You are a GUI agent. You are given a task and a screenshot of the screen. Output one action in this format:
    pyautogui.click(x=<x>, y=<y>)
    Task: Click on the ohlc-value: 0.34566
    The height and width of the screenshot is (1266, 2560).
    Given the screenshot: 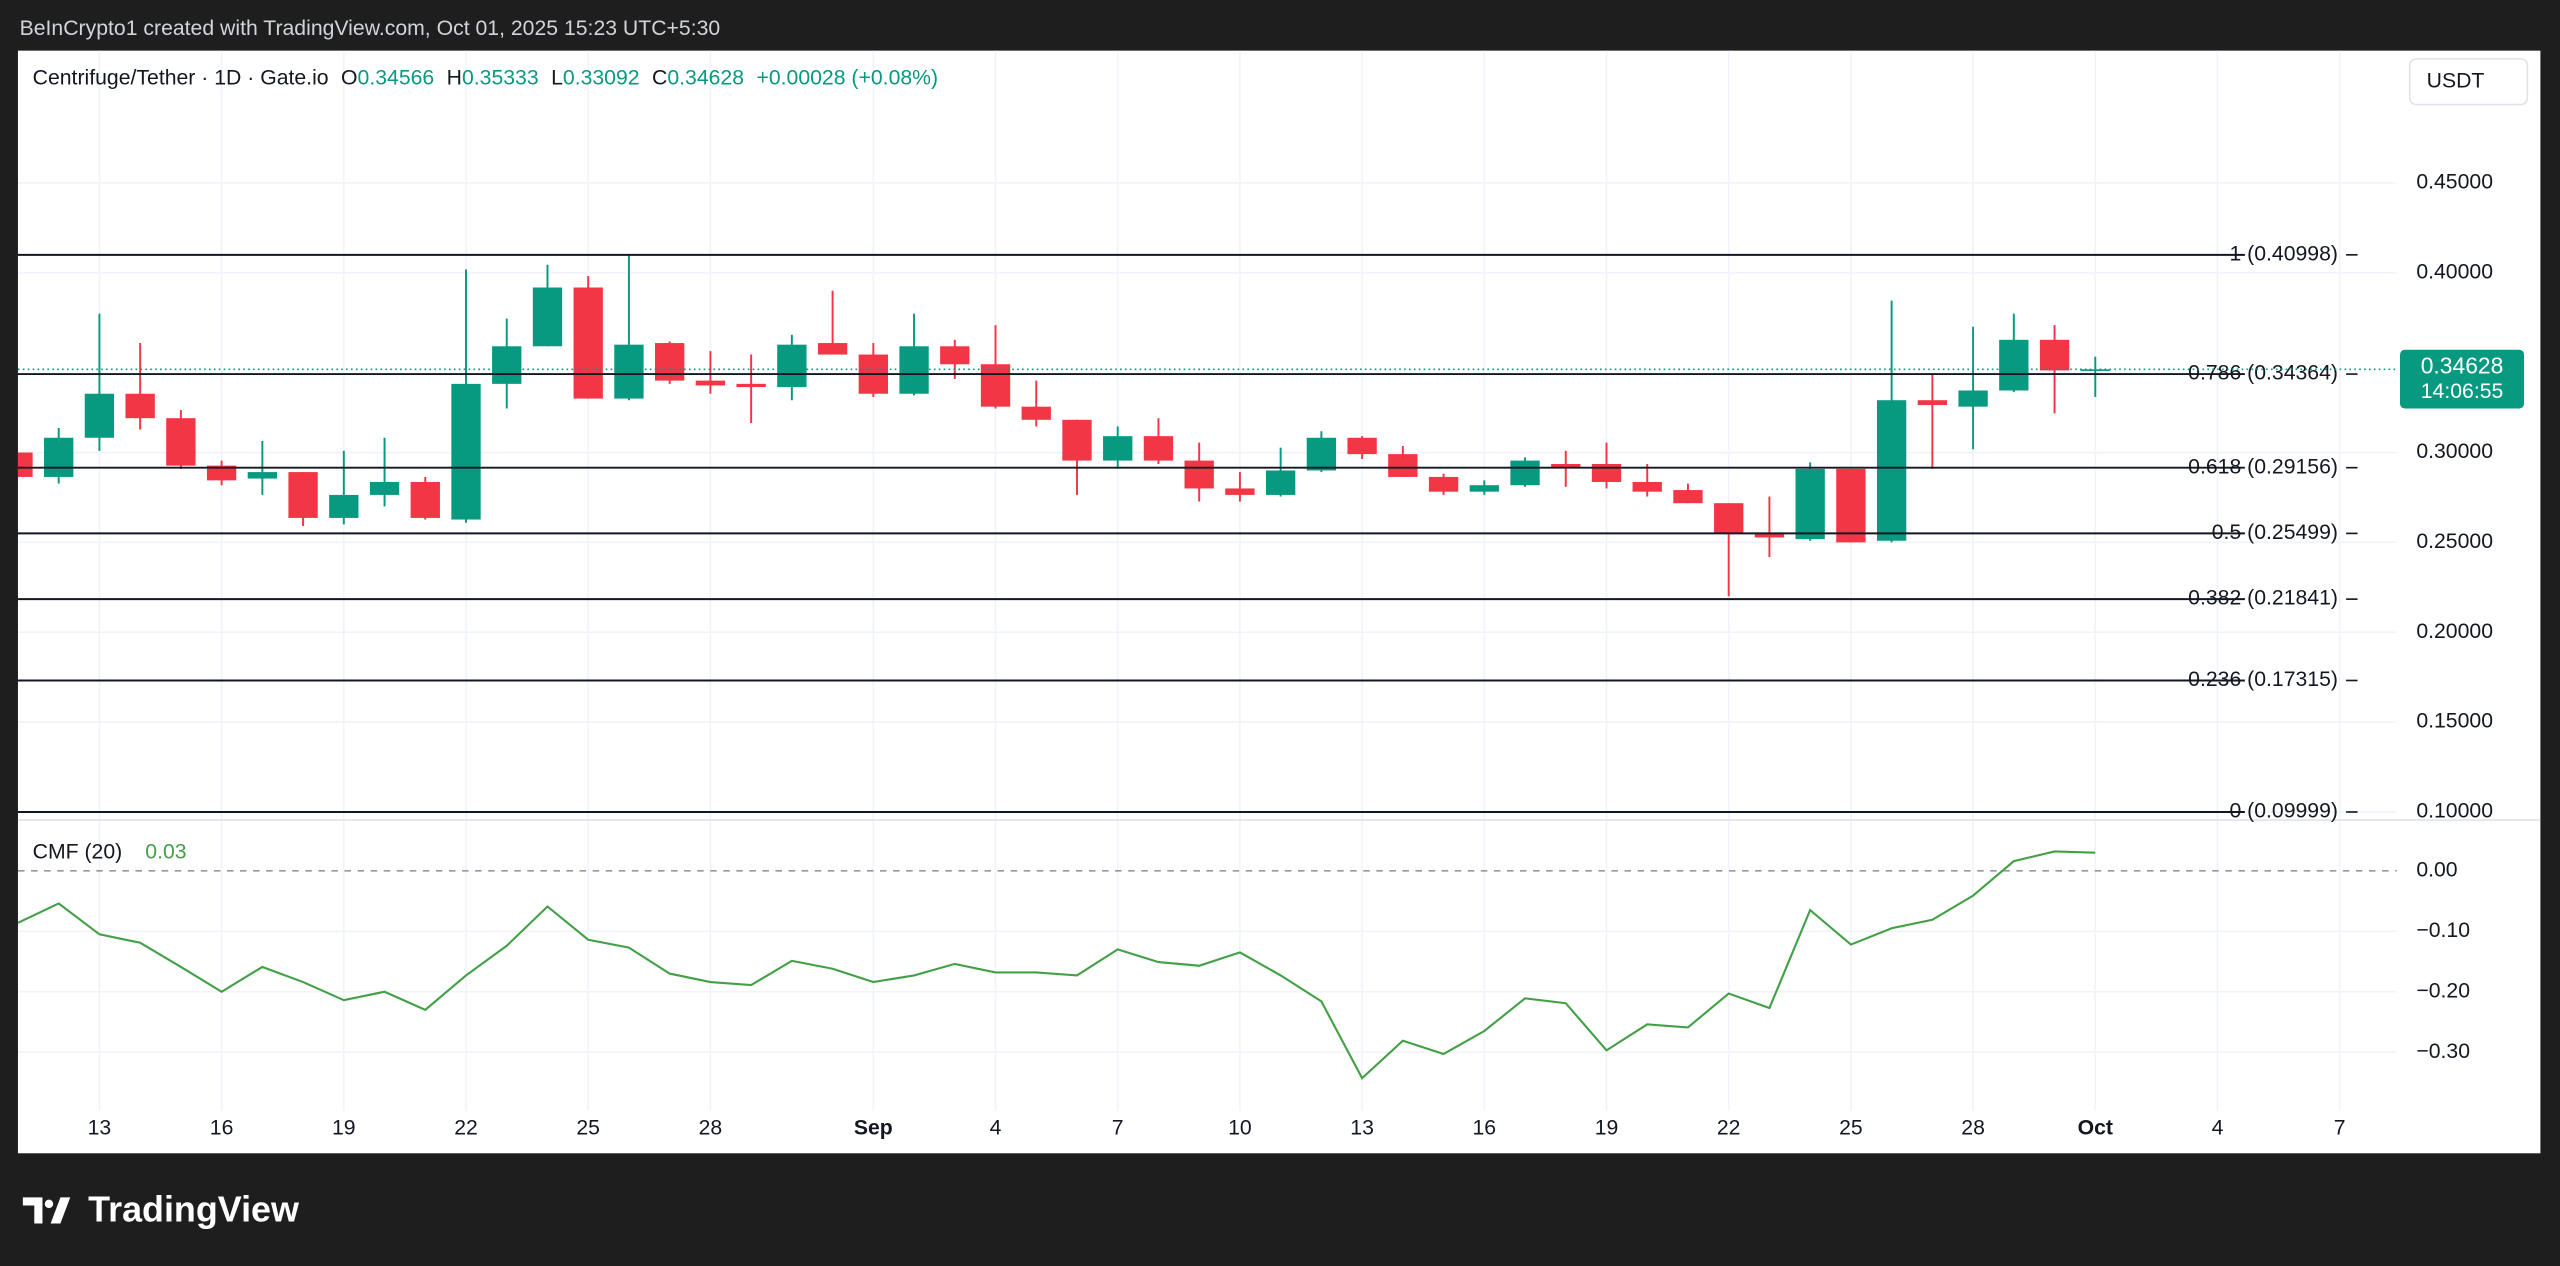 What is the action you would take?
    pyautogui.click(x=396, y=77)
    